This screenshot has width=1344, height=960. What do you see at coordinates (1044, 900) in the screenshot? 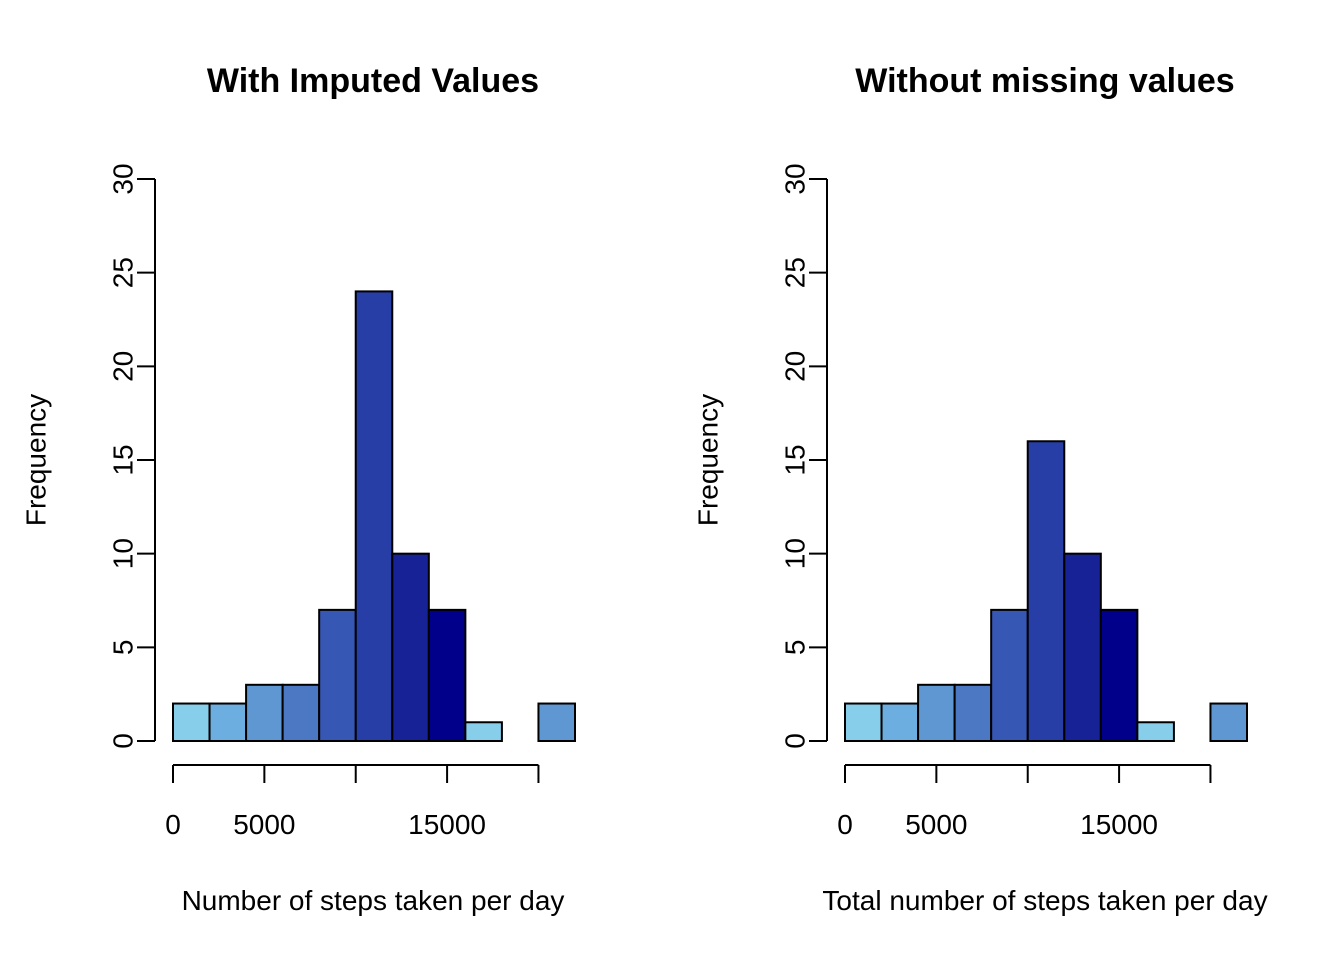
I see `x-axis-label: Total number of steps taken per day` at bounding box center [1044, 900].